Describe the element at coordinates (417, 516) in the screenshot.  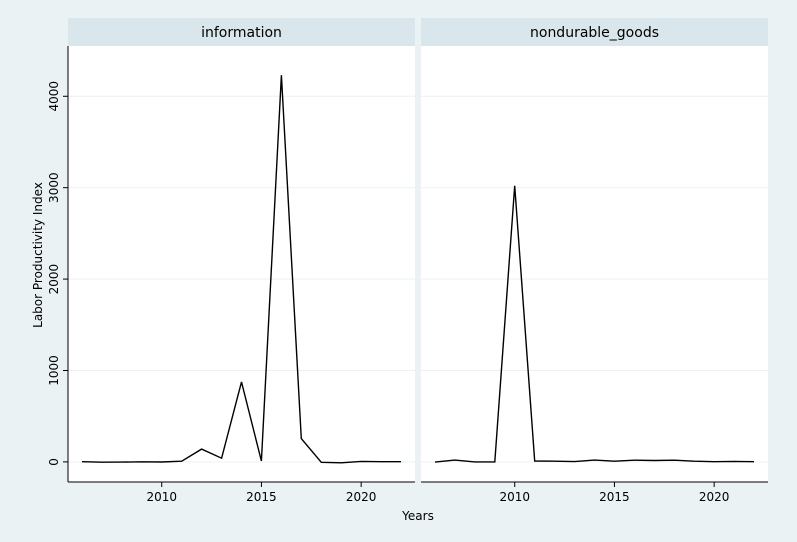
I see `x-axis-title: Years` at that location.